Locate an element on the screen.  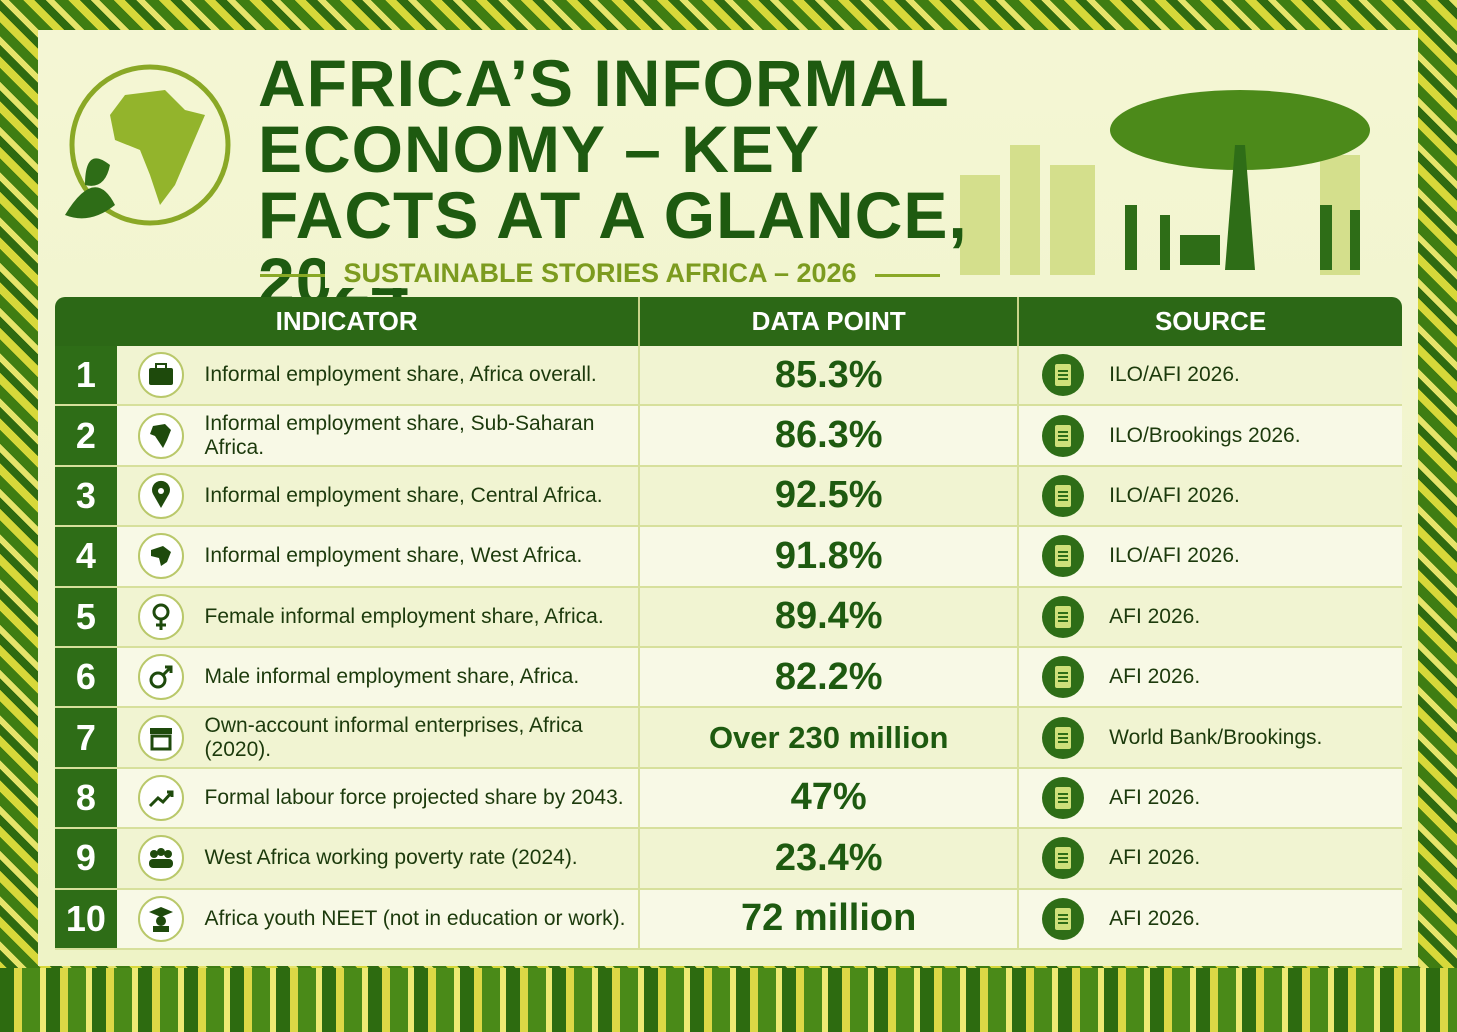
indicator: West Africa working poverty rate (2024). is located at coordinates (423, 858).